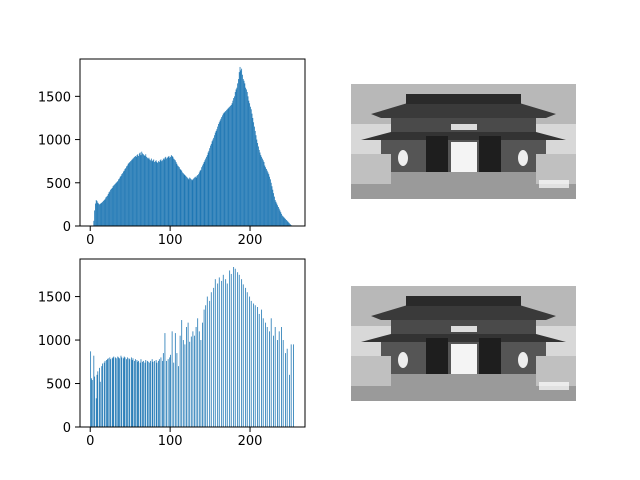  What do you see at coordinates (67, 428) in the screenshot?
I see `y-tick-label: 0` at bounding box center [67, 428].